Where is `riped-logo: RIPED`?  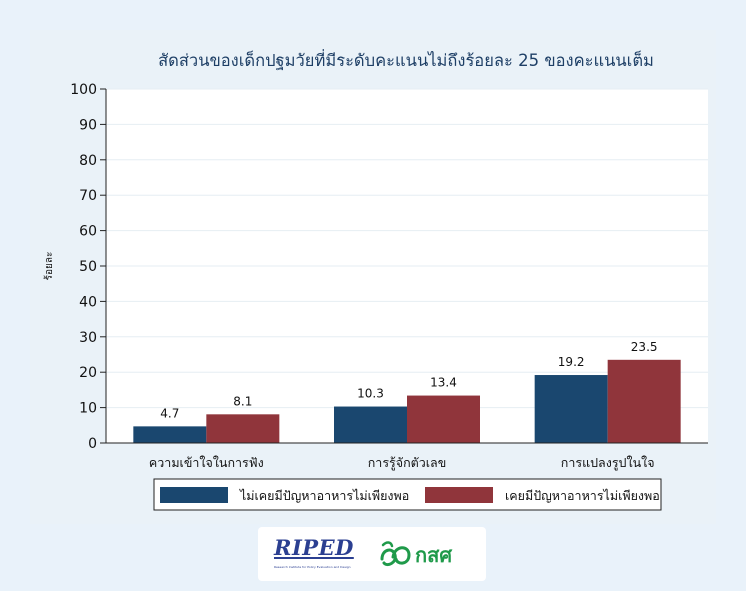 riped-logo: RIPED is located at coordinates (314, 547).